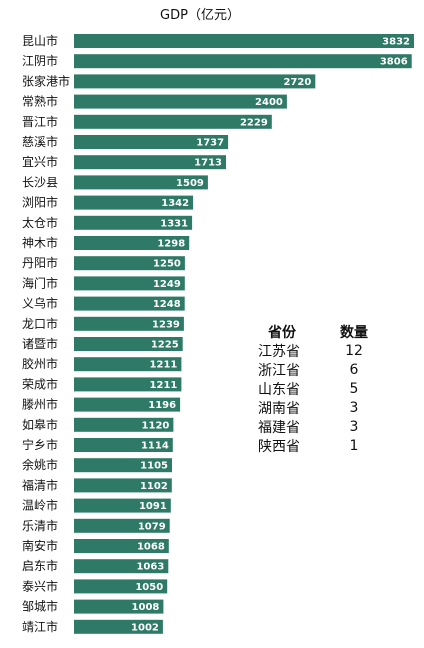 This screenshot has width=424, height=648. Describe the element at coordinates (40, 363) in the screenshot. I see `category-label: 胶州市` at that location.